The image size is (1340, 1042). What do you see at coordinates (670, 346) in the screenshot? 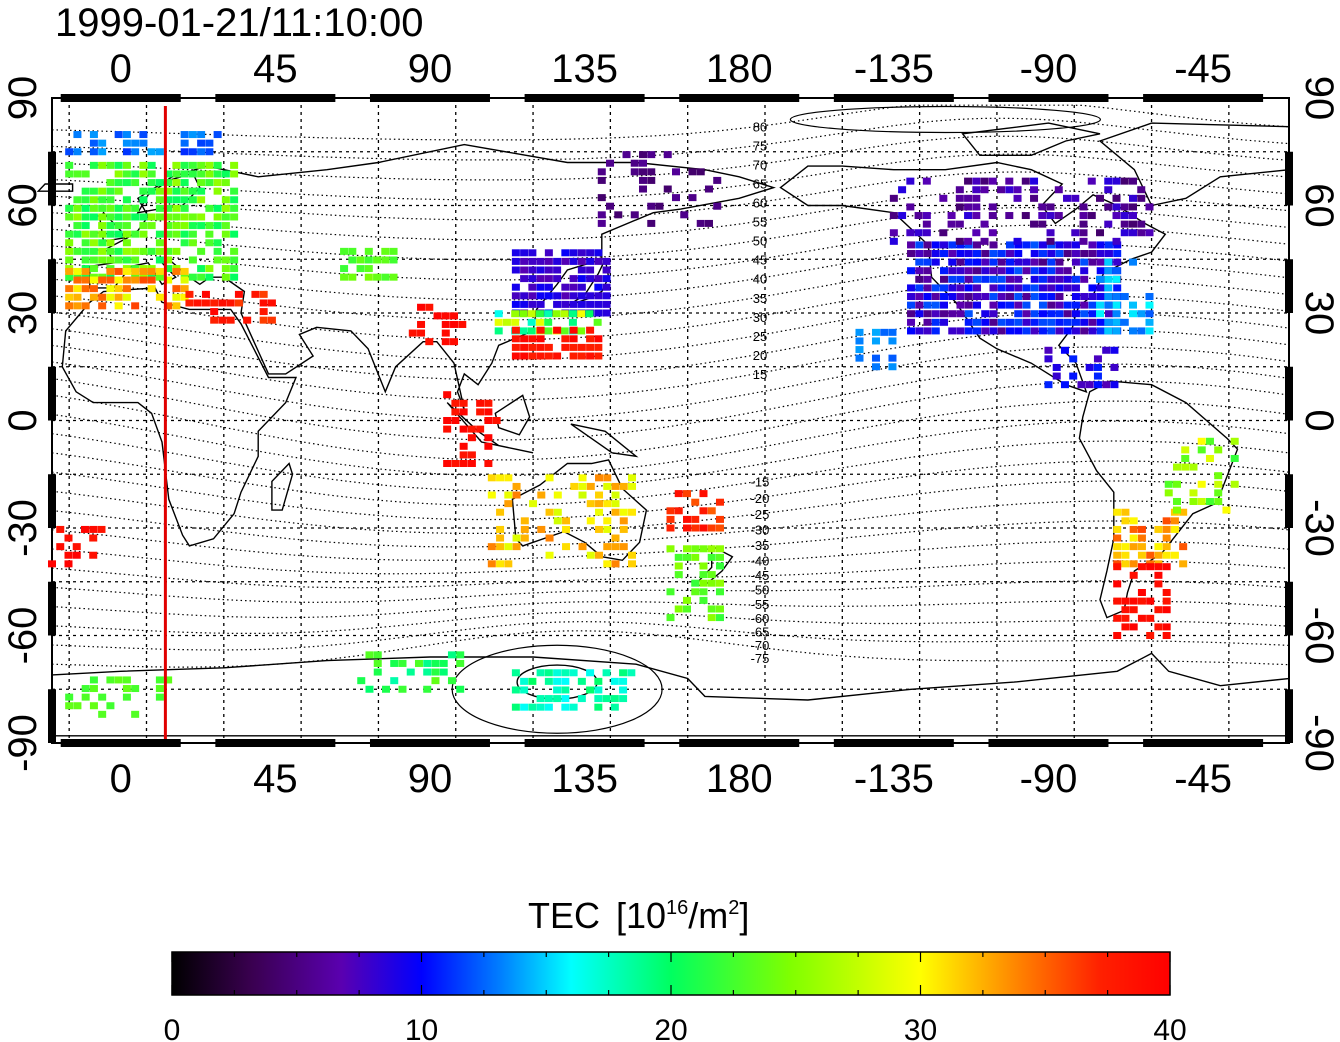
I see `magnetic-contour` at bounding box center [670, 346].